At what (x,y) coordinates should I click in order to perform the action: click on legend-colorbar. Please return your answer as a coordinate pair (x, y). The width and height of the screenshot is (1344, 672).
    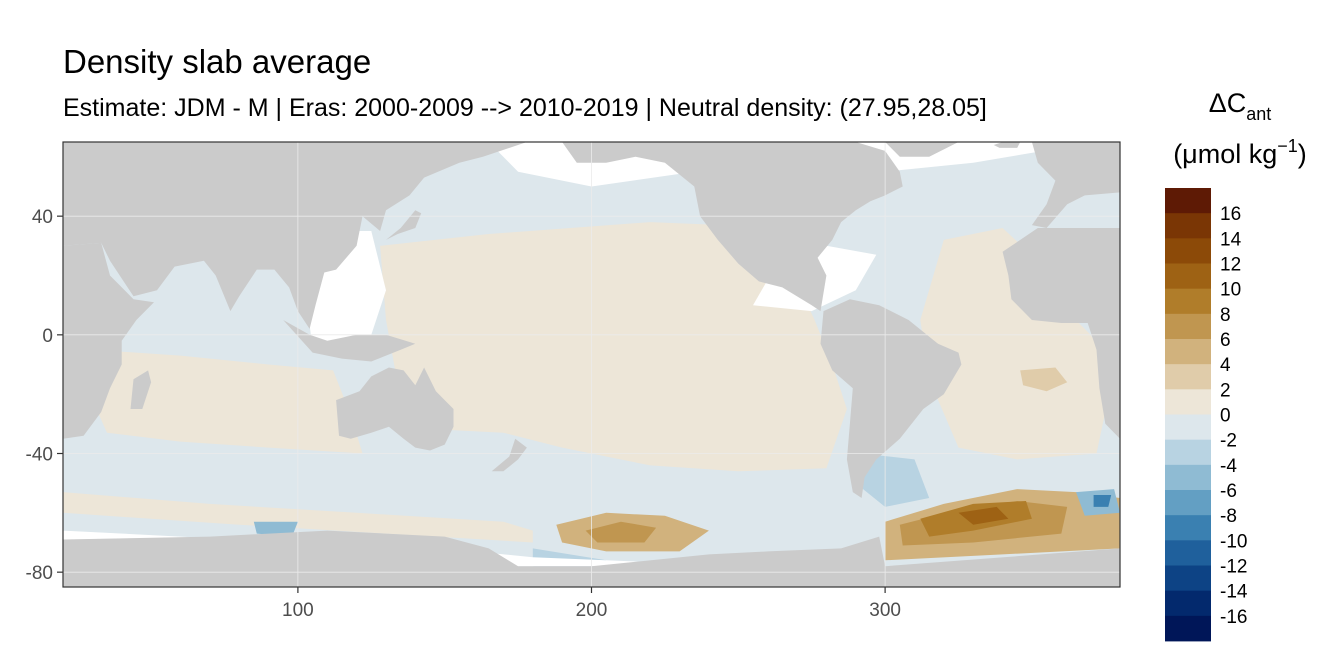
    Looking at the image, I should click on (1188, 415).